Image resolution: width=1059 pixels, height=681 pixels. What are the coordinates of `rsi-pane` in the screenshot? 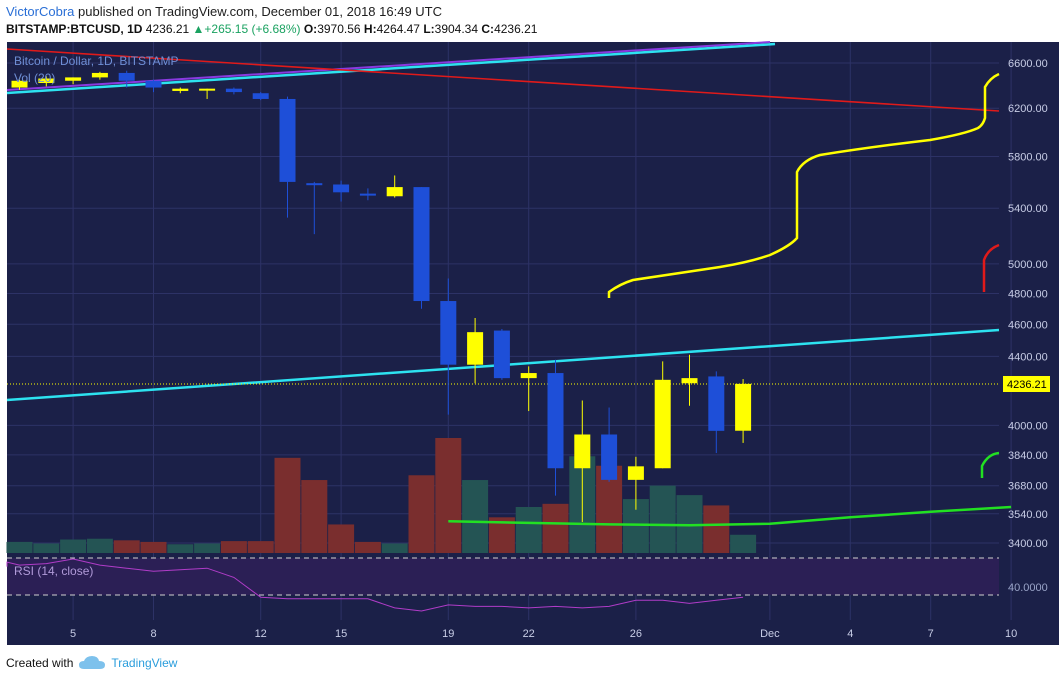 It's located at (502, 584).